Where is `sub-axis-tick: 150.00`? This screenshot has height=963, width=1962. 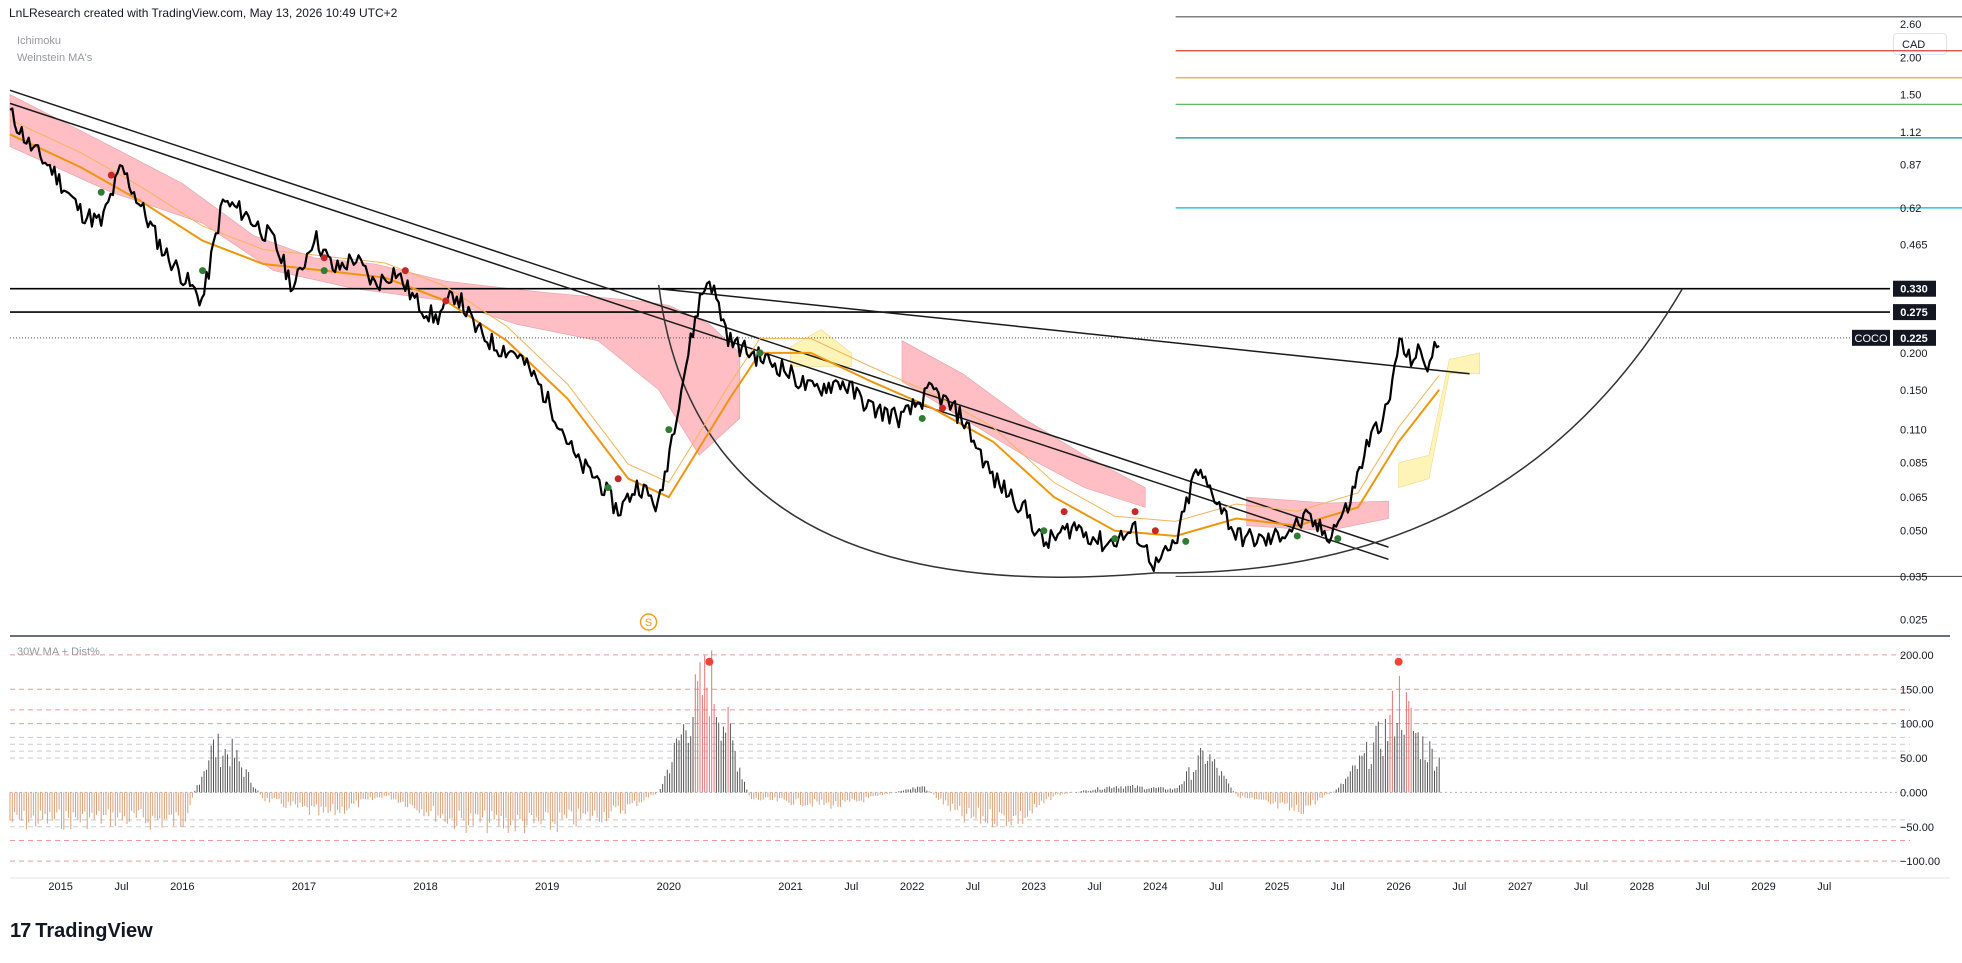 sub-axis-tick: 150.00 is located at coordinates (1917, 690).